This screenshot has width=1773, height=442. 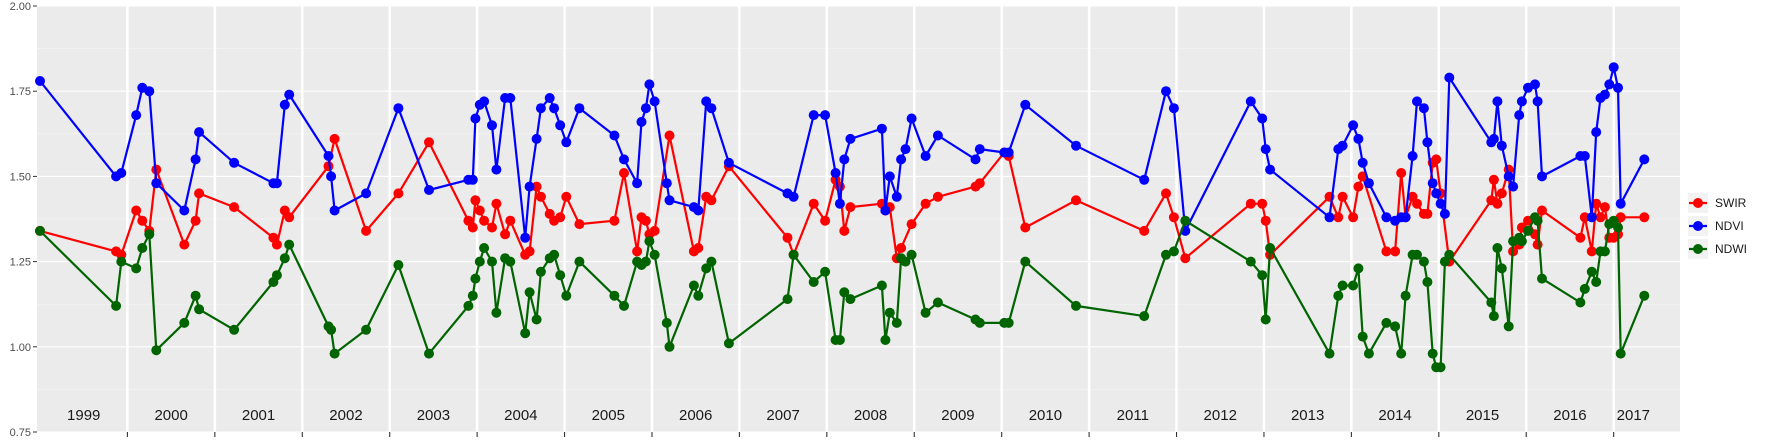 I want to click on legend-item: NDWI, so click(x=1717, y=249).